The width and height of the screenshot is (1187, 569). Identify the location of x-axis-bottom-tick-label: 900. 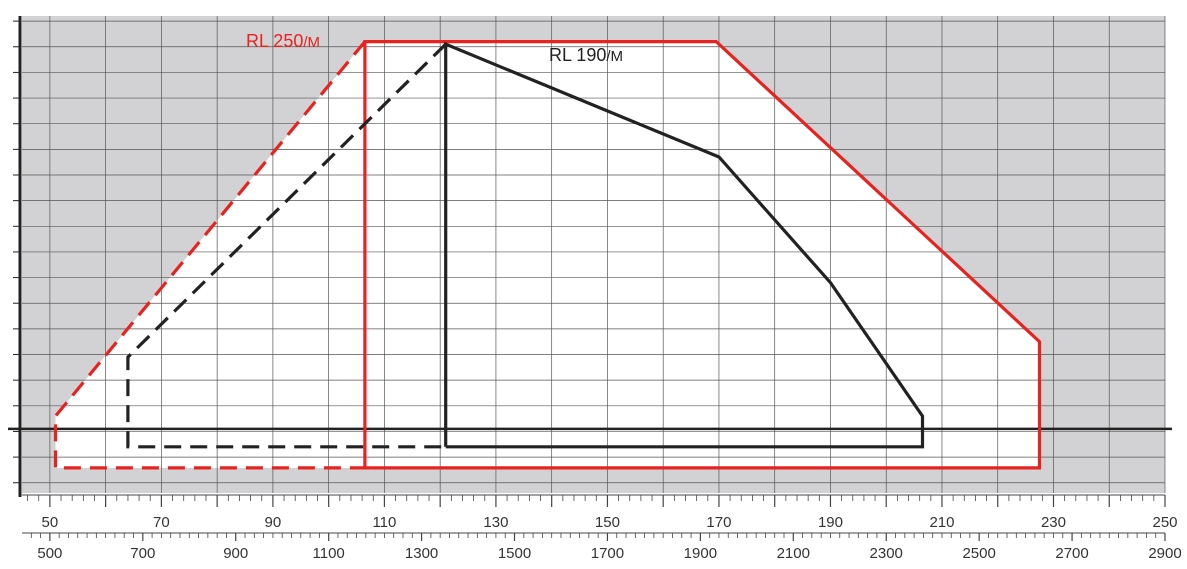
(235, 553).